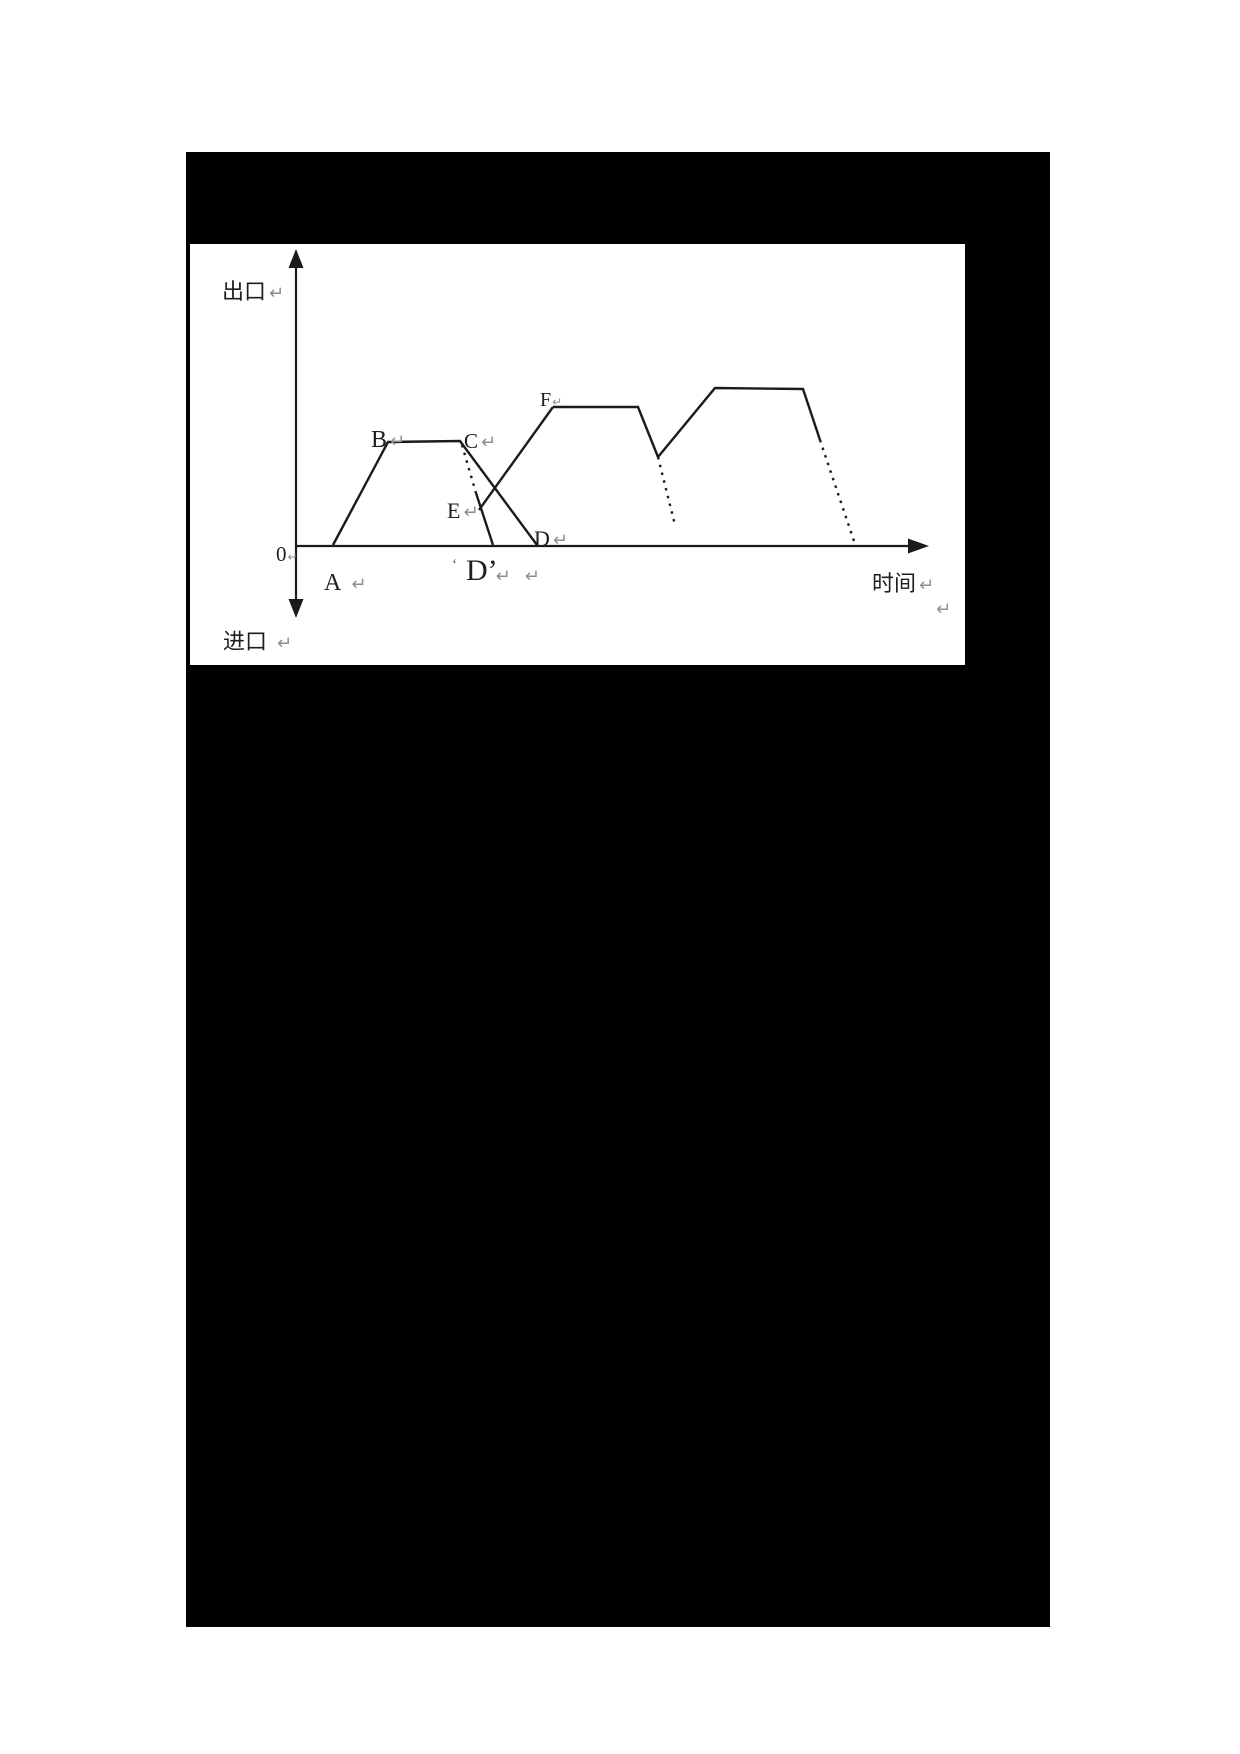 This screenshot has width=1240, height=1754. Describe the element at coordinates (245, 641) in the screenshot. I see `import-label-text: 进口` at that location.